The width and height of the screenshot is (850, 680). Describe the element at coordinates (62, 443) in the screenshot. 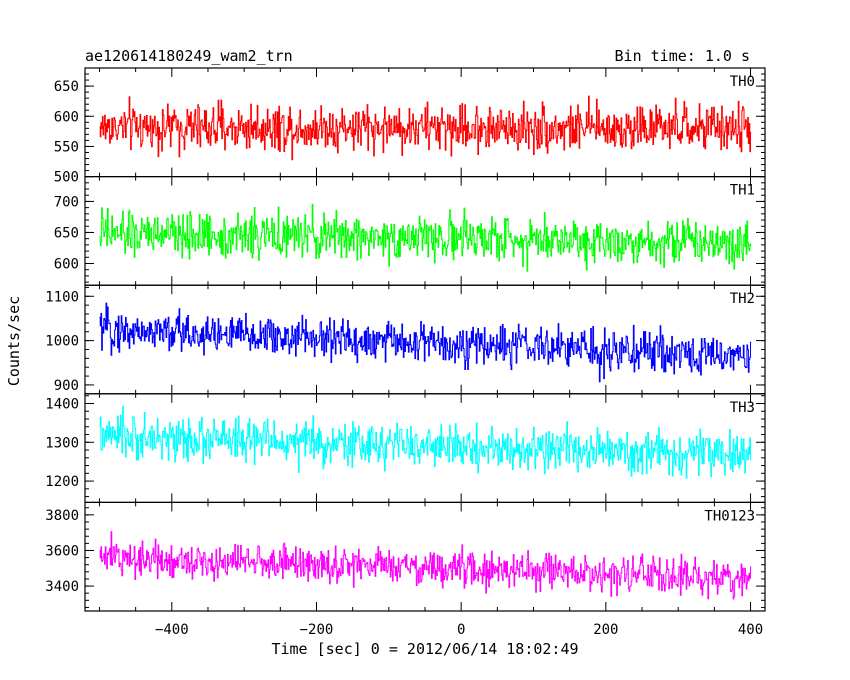

I see `y-tick-label: 1300` at that location.